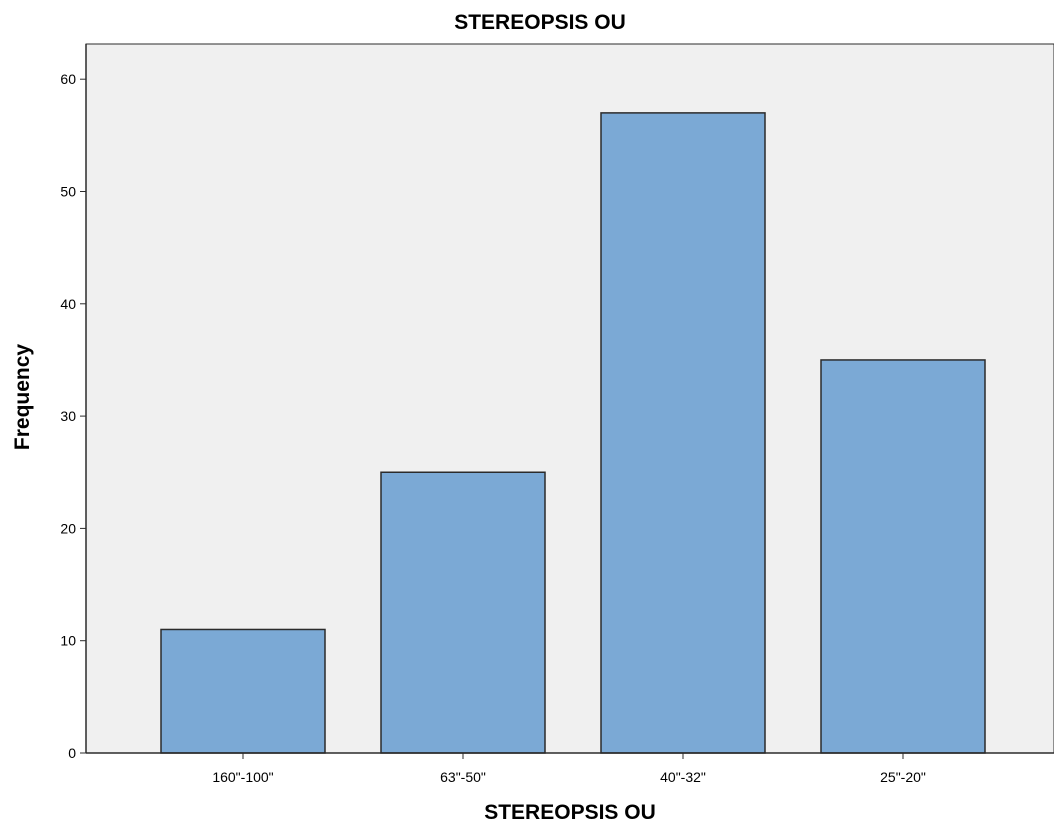  Describe the element at coordinates (683, 777) in the screenshot. I see `x-tick-label: 40"-32"` at that location.